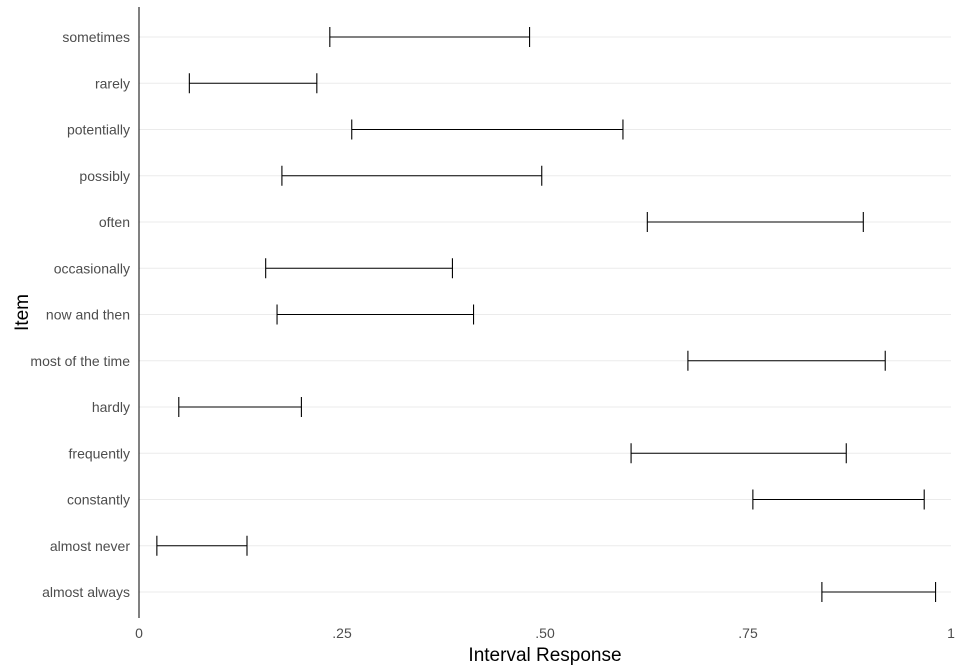  What do you see at coordinates (139, 633) in the screenshot?
I see `x-tick-label: 0` at bounding box center [139, 633].